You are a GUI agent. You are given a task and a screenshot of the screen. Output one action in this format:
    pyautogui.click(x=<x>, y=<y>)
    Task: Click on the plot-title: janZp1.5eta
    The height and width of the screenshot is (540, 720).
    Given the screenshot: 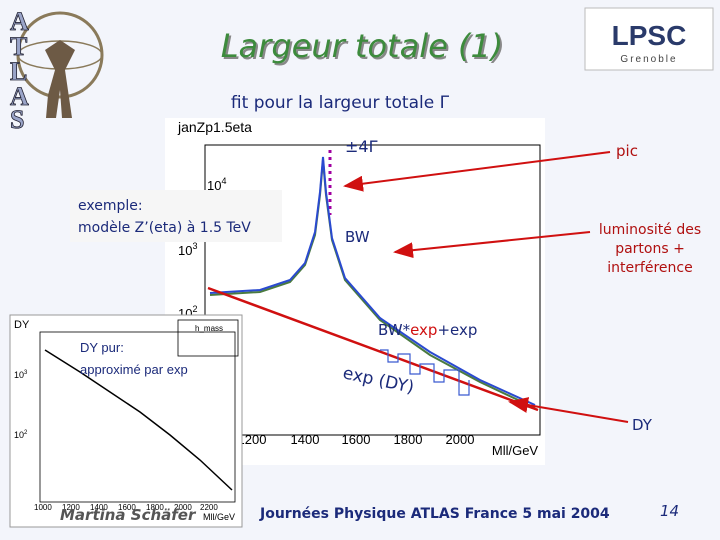 What is the action you would take?
    pyautogui.click(x=214, y=127)
    